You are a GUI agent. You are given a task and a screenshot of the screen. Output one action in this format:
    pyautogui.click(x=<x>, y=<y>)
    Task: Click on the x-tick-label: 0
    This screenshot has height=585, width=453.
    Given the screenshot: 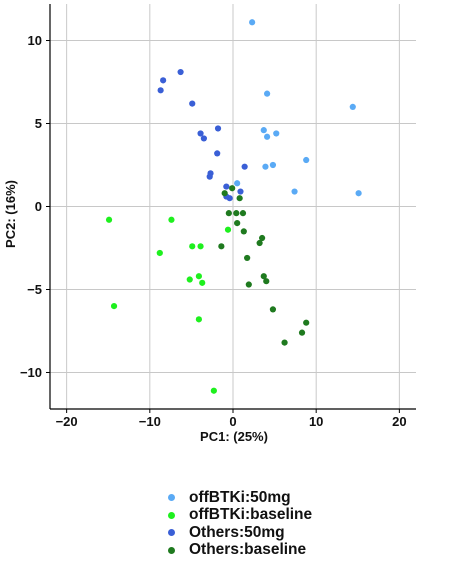 What is the action you would take?
    pyautogui.click(x=232, y=421)
    